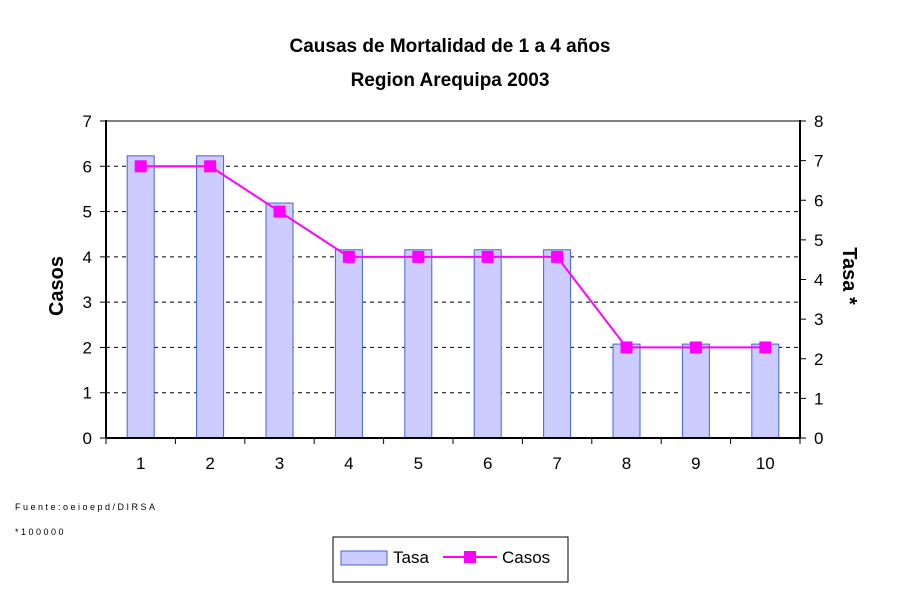  What do you see at coordinates (450, 46) in the screenshot?
I see `chart-title: Causas de Mortalidad de 1 a 4 años` at bounding box center [450, 46].